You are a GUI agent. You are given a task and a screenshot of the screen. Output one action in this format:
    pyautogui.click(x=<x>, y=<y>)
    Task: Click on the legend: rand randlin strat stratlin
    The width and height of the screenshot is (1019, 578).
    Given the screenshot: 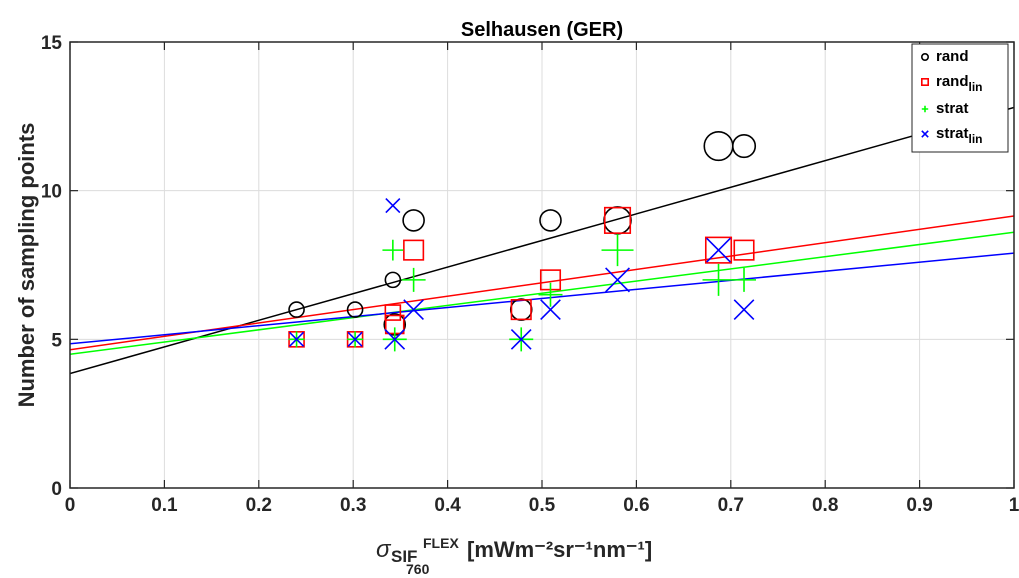 What is the action you would take?
    pyautogui.click(x=960, y=98)
    